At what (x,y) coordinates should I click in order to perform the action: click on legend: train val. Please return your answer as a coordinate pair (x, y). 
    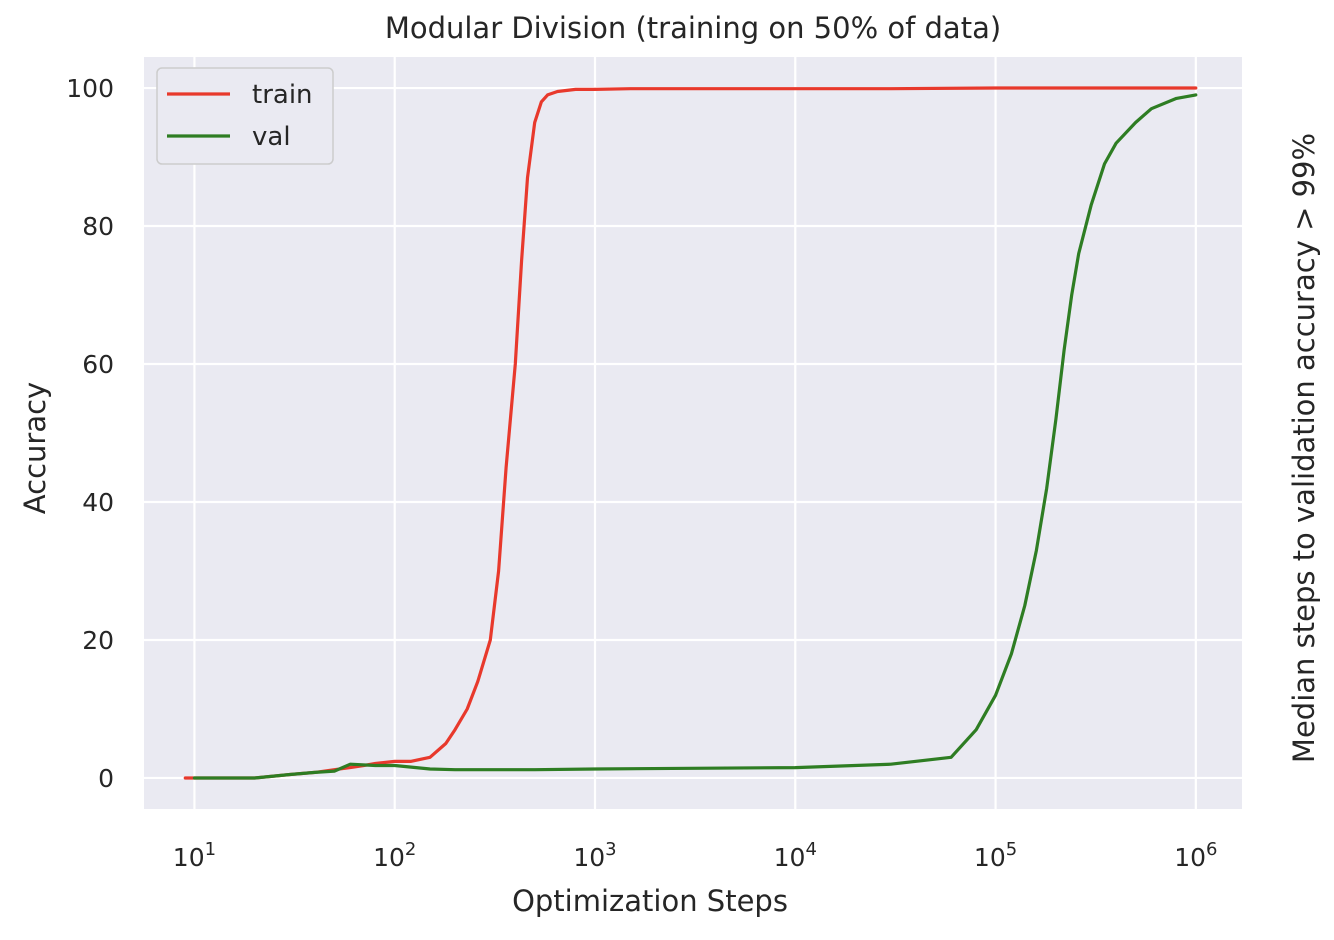
    Looking at the image, I should click on (245, 116).